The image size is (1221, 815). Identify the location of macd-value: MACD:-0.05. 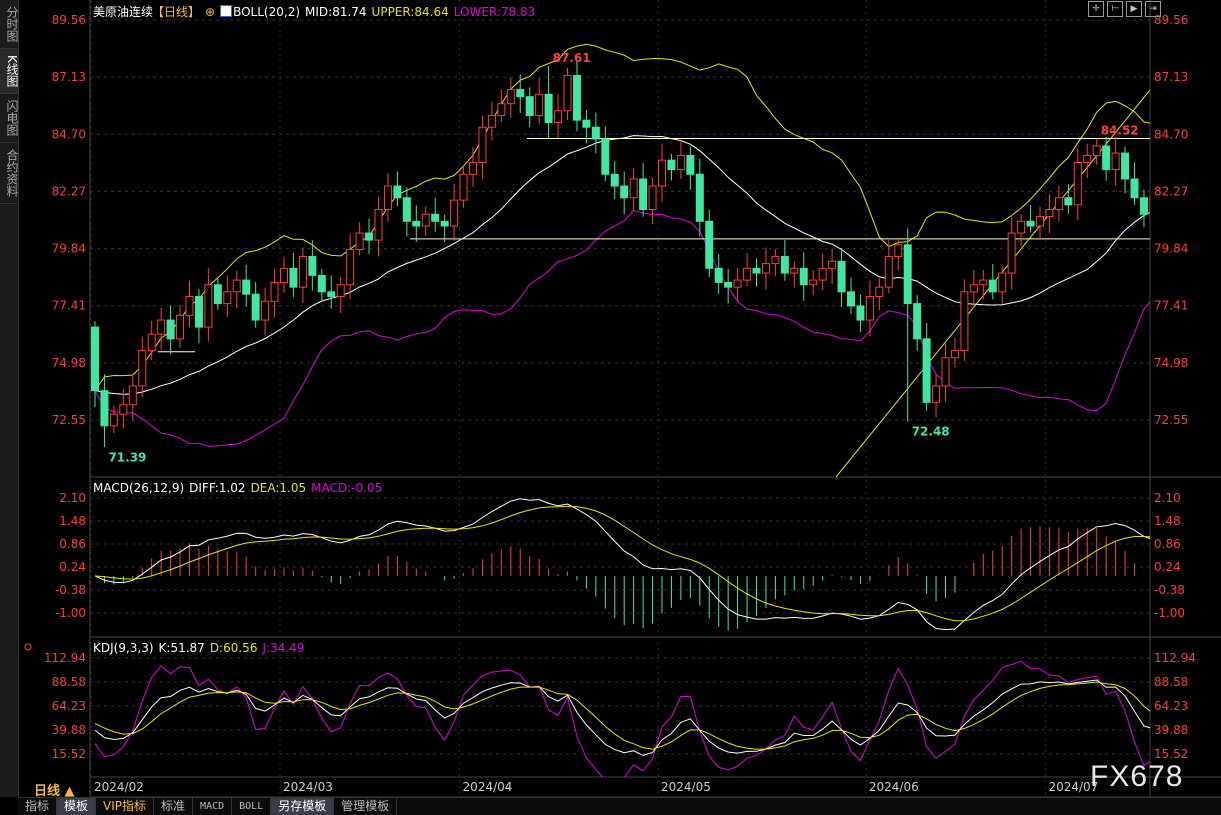
(347, 488).